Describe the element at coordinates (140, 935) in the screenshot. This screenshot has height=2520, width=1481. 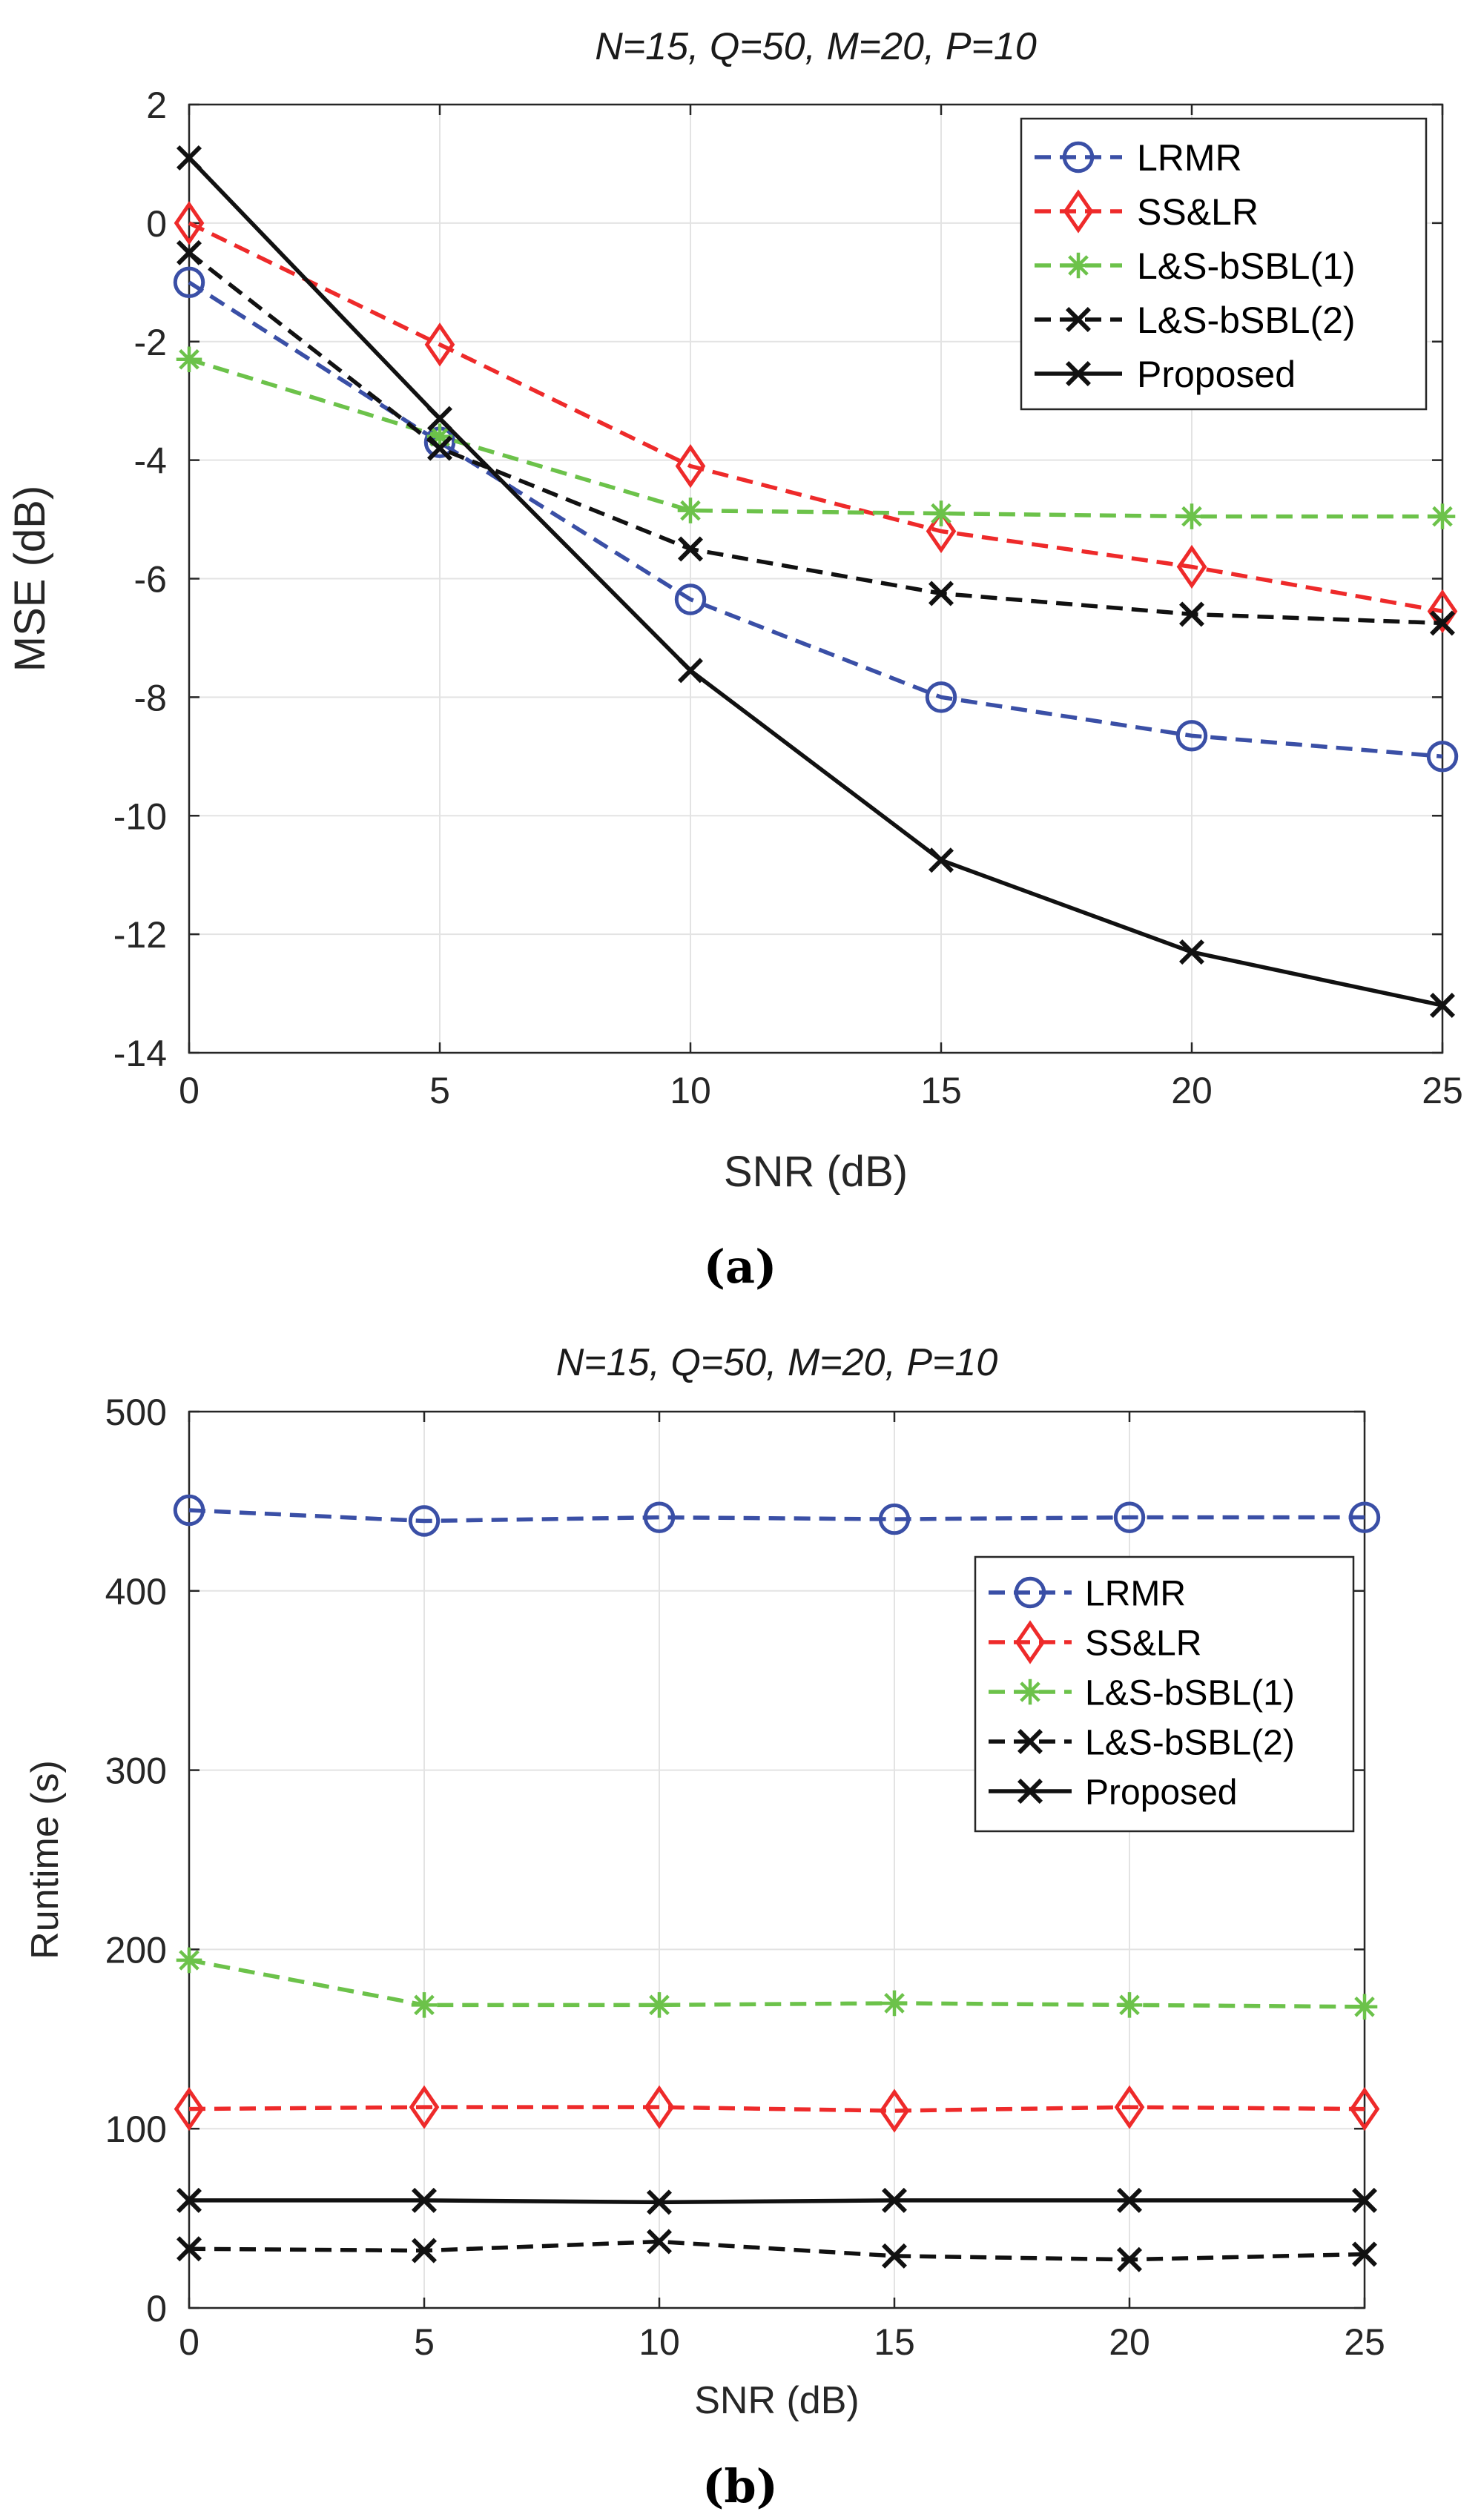
I see `y-tick-label: -12` at that location.